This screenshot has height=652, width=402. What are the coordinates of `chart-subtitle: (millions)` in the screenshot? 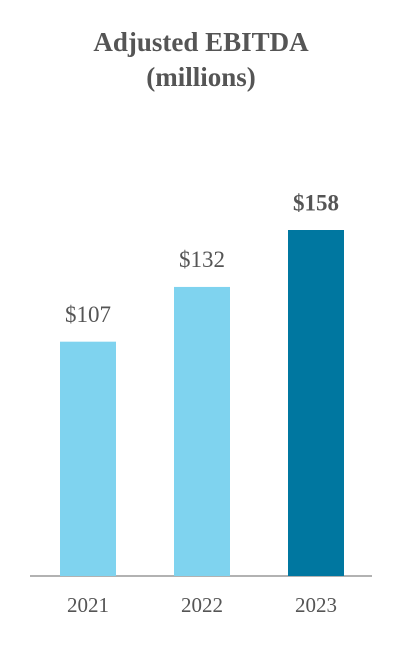 It's located at (201, 77).